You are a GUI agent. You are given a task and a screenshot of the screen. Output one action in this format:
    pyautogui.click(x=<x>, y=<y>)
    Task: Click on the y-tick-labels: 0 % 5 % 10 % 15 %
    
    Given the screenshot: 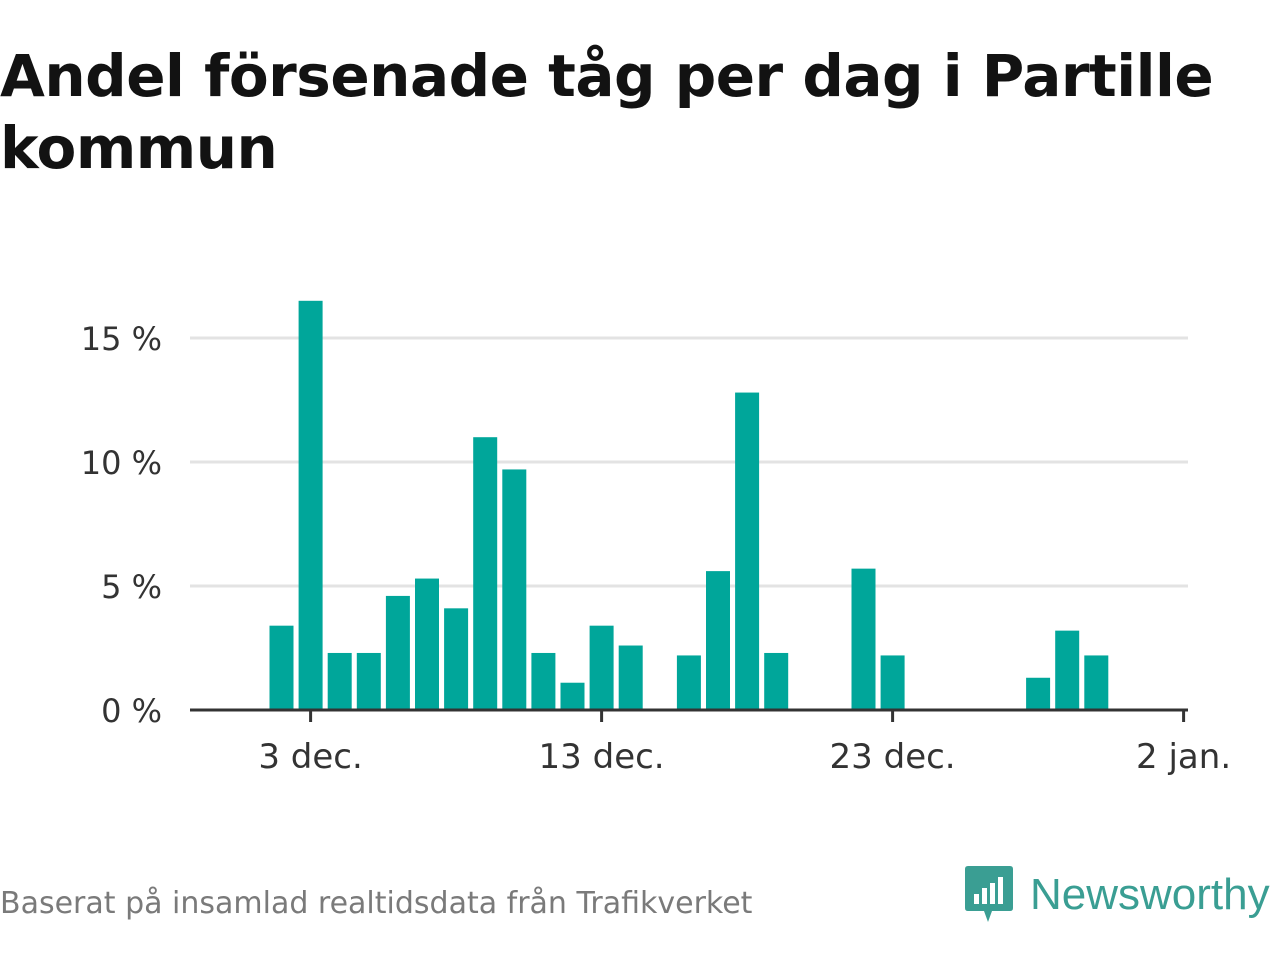 What is the action you would take?
    pyautogui.click(x=121, y=525)
    